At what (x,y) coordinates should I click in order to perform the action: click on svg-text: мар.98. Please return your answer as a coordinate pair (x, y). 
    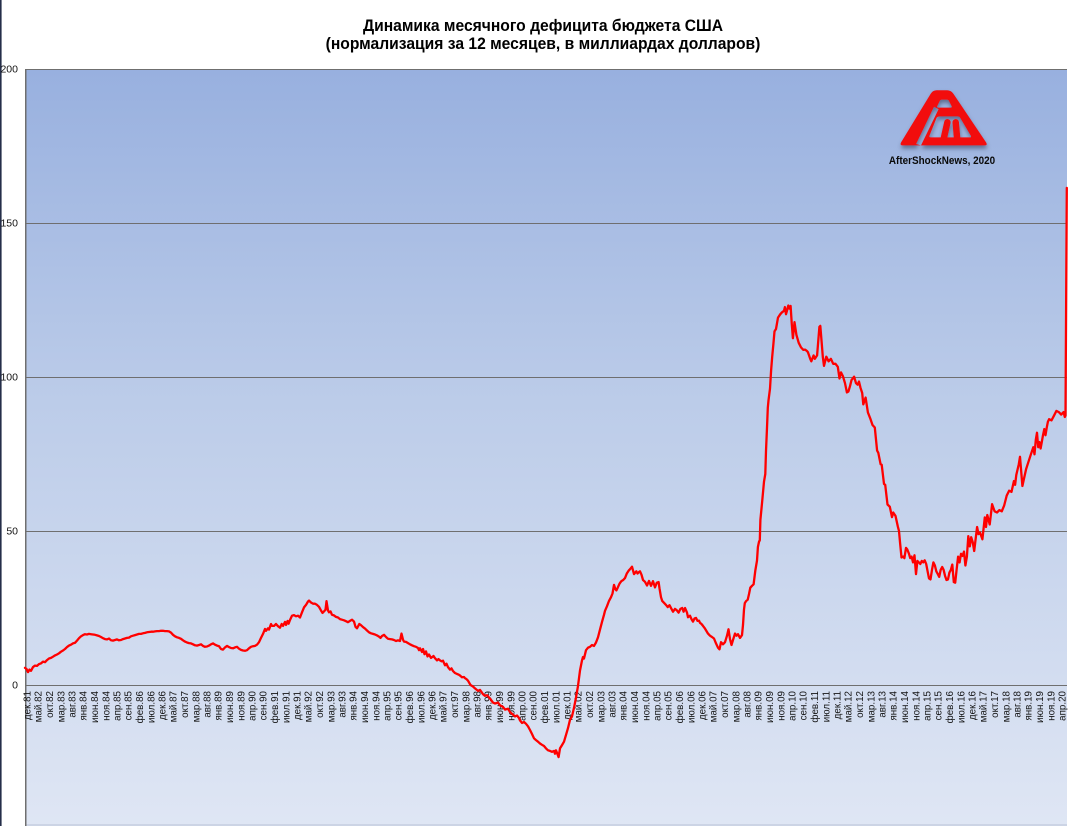
    Looking at the image, I should click on (466, 706).